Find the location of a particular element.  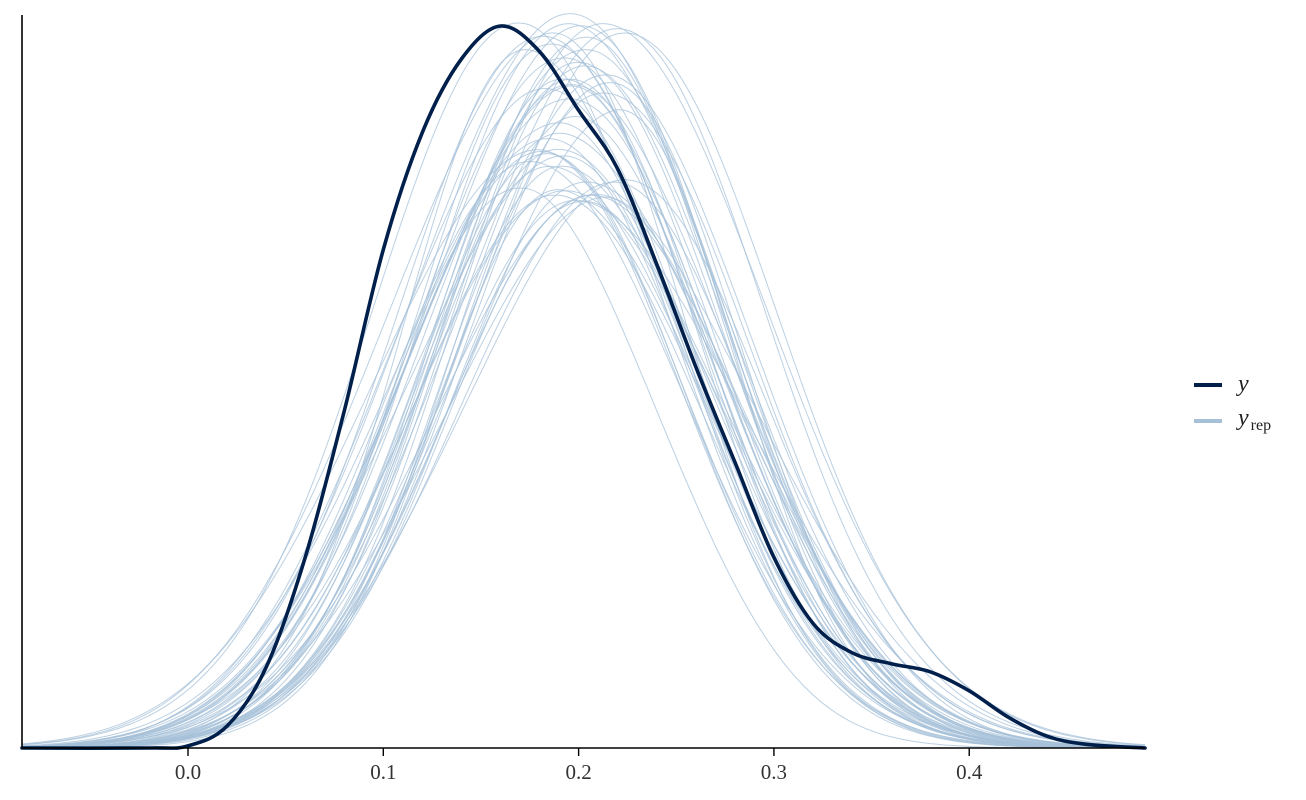

legend-label-yrep-subscript: rep is located at coordinates (1261, 425).